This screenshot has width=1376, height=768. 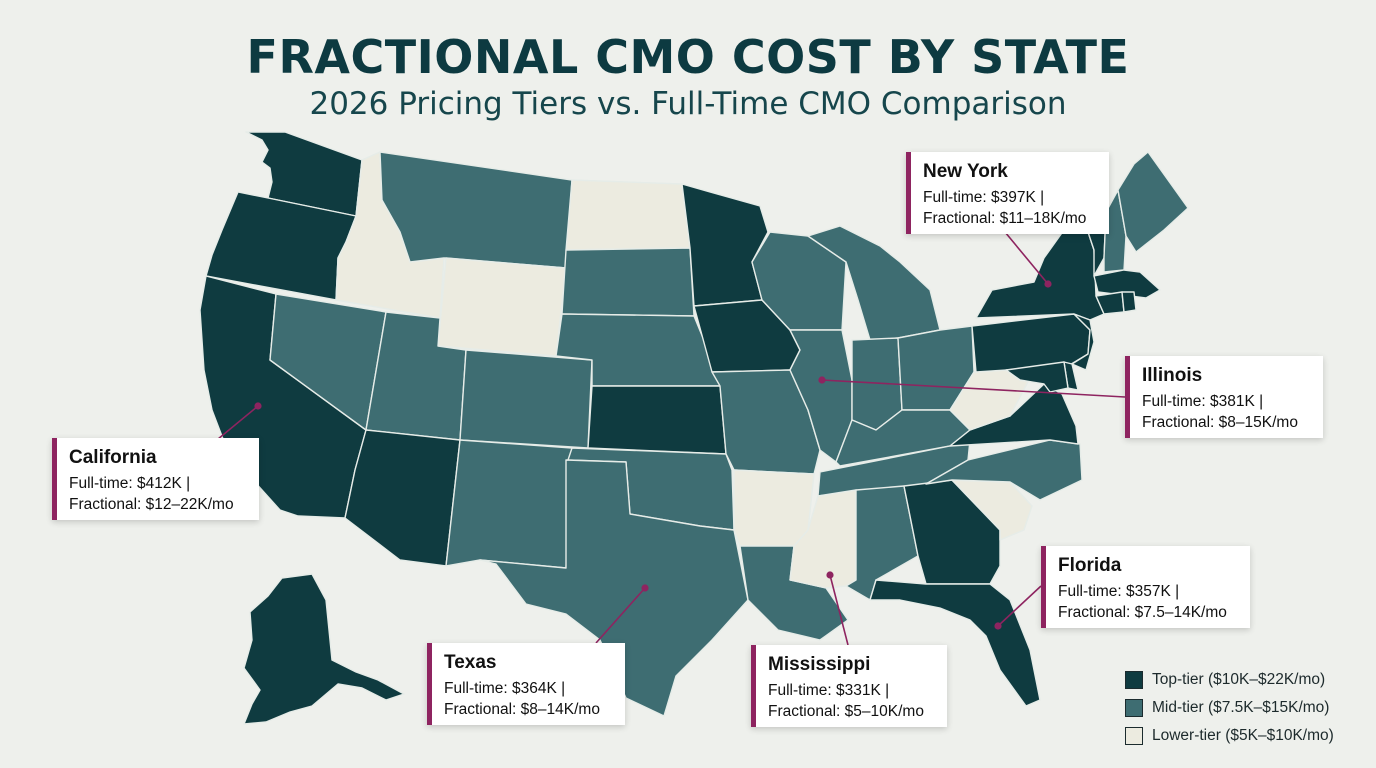 I want to click on legend-label: Mid-tier ($7.5K–$15K/mo), so click(x=1241, y=707).